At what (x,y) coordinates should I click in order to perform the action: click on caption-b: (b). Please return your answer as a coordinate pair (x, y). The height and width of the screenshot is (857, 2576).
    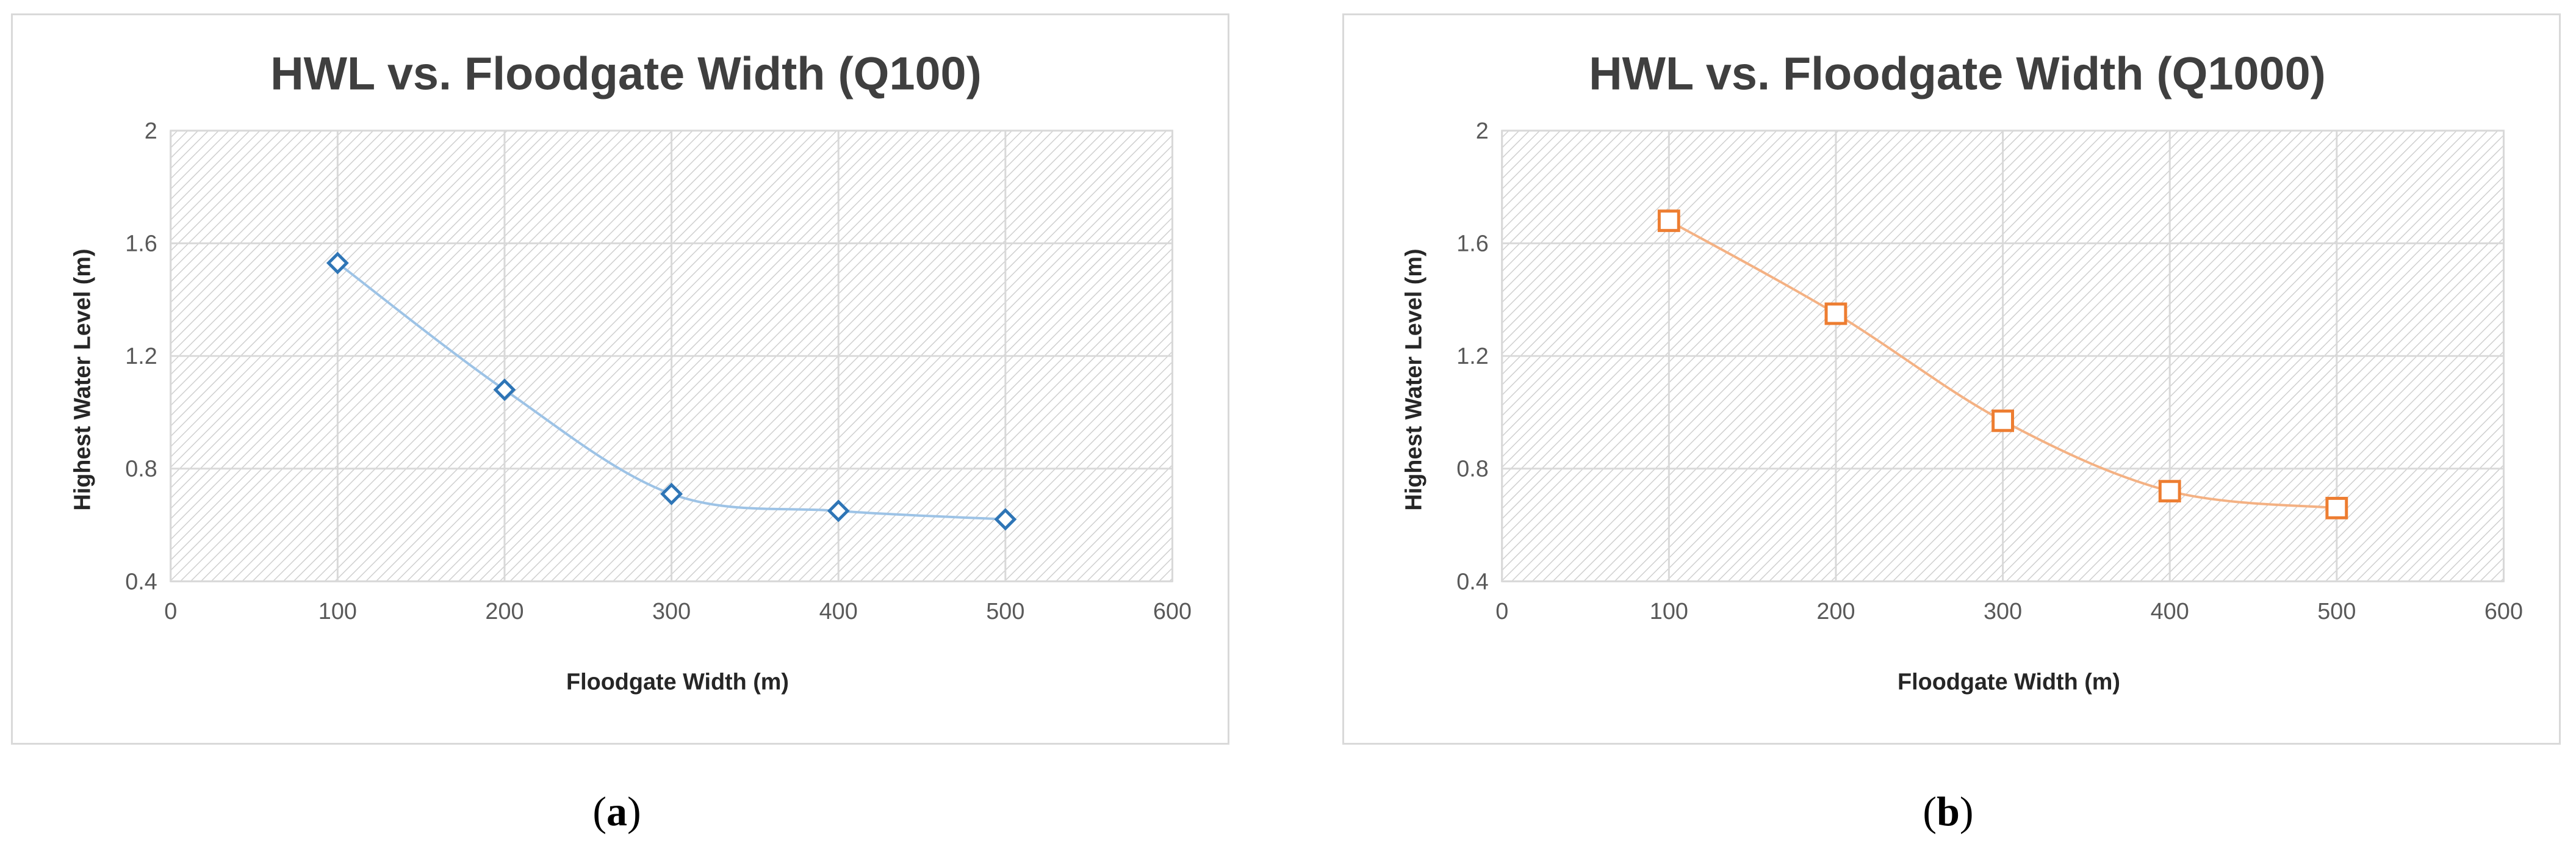
    Looking at the image, I should click on (1948, 811).